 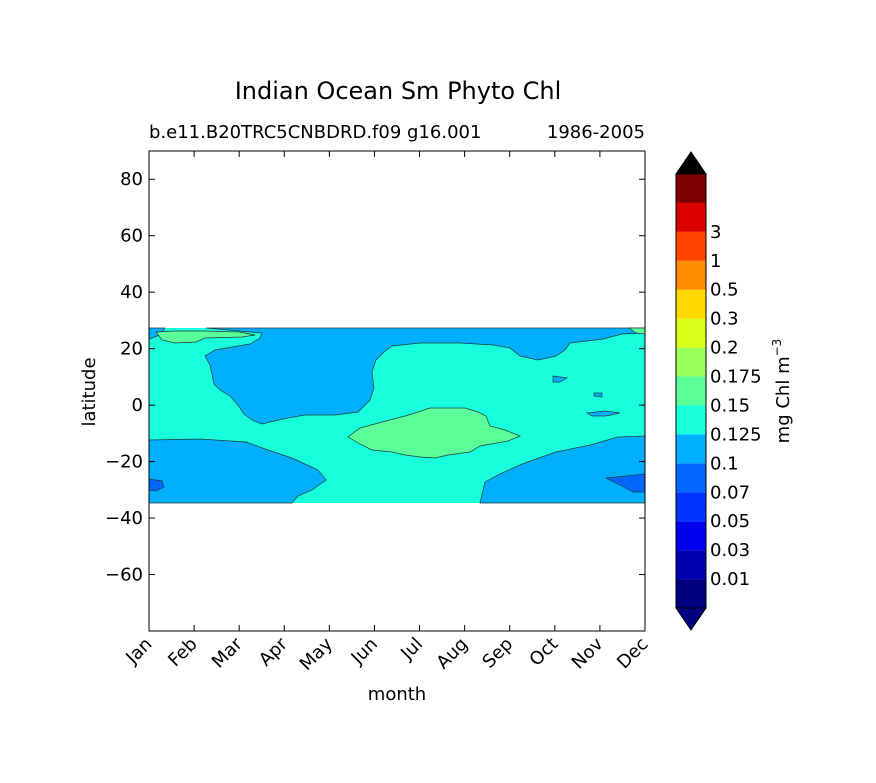 What do you see at coordinates (497, 653) in the screenshot?
I see `x-tick-label: Sep` at bounding box center [497, 653].